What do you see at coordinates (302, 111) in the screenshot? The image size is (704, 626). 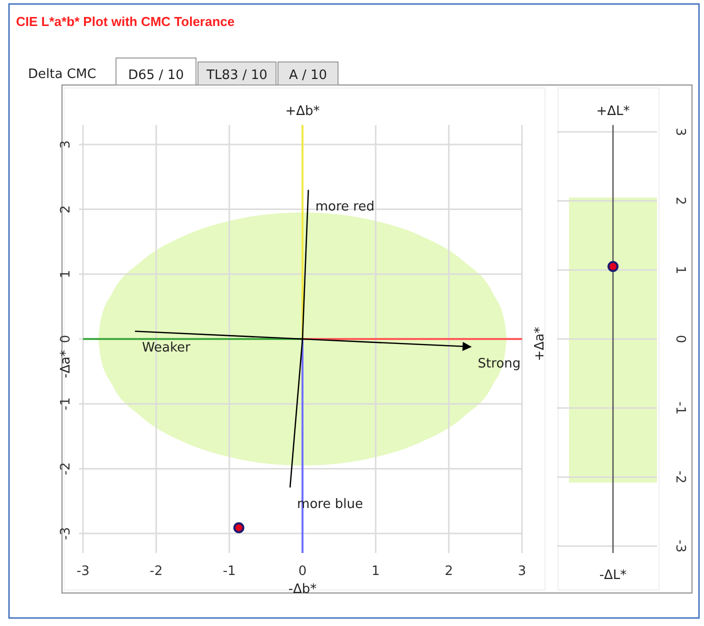 I see `x2-axis-title: +Δb*` at bounding box center [302, 111].